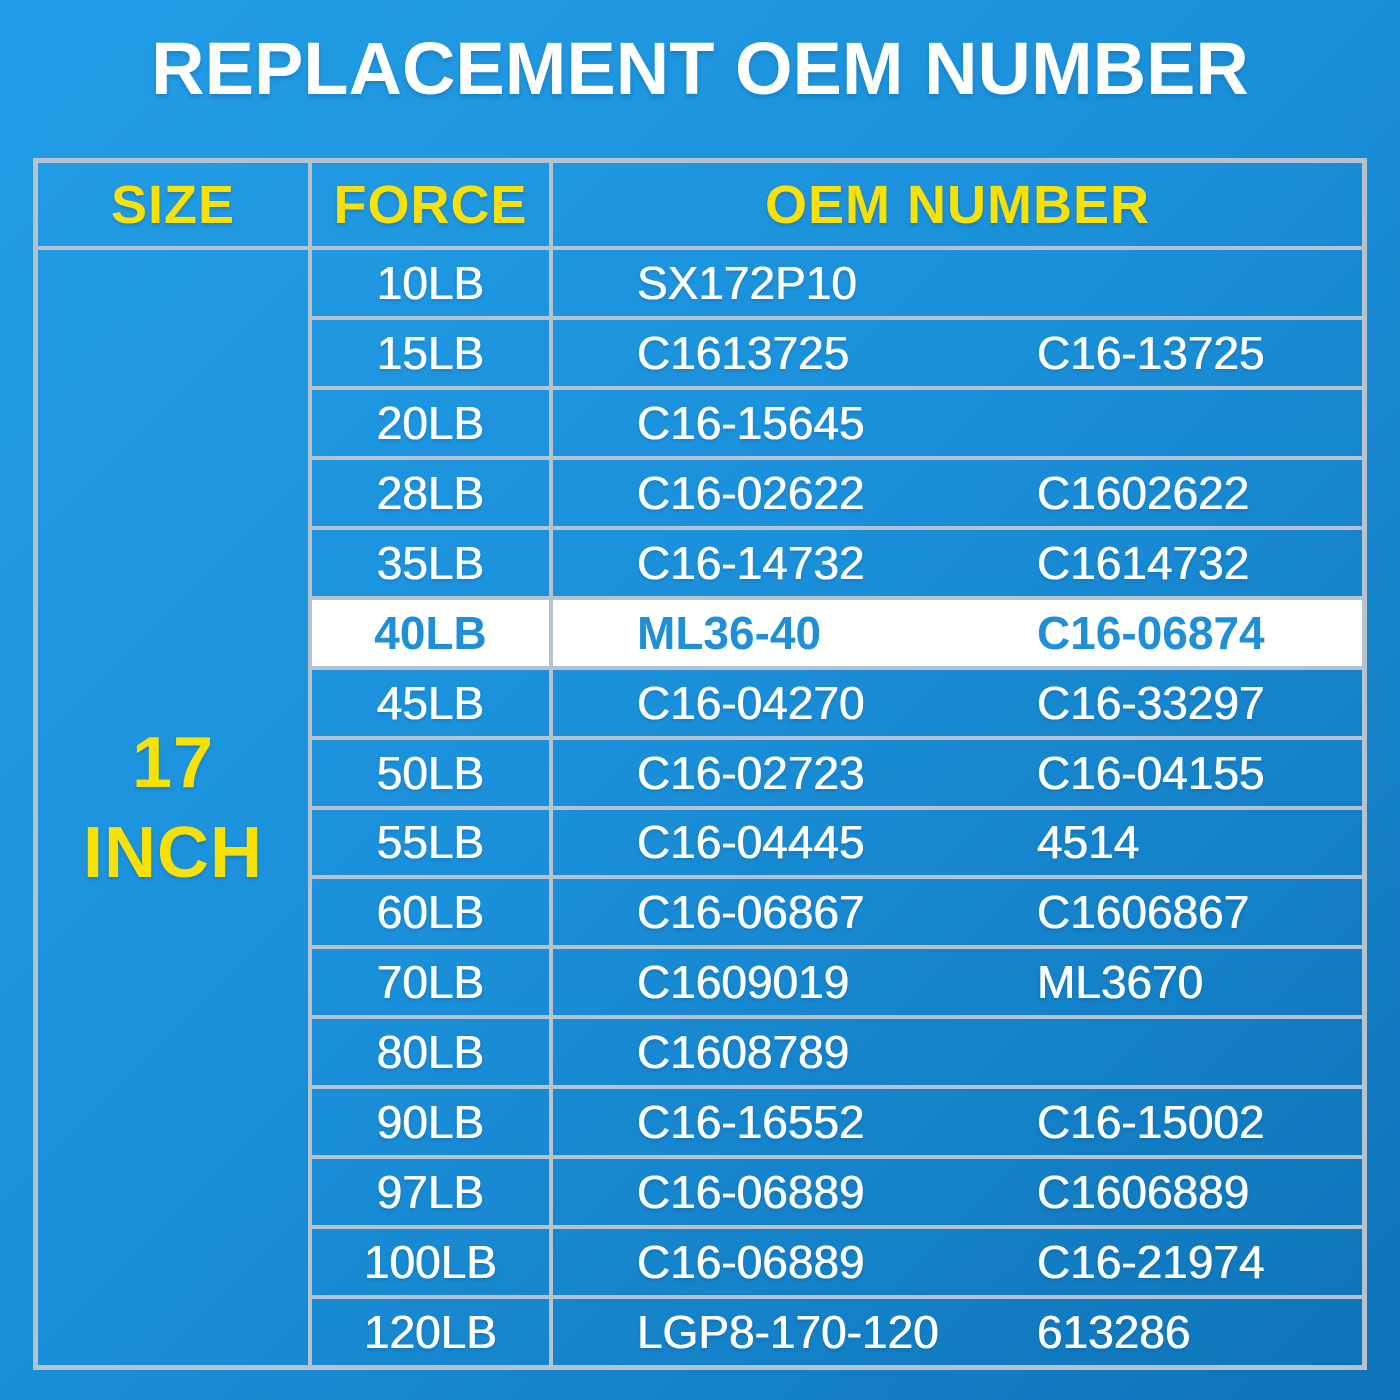 The height and width of the screenshot is (1400, 1400). What do you see at coordinates (1151, 1122) in the screenshot?
I see `oem-value-2: C16-15002` at bounding box center [1151, 1122].